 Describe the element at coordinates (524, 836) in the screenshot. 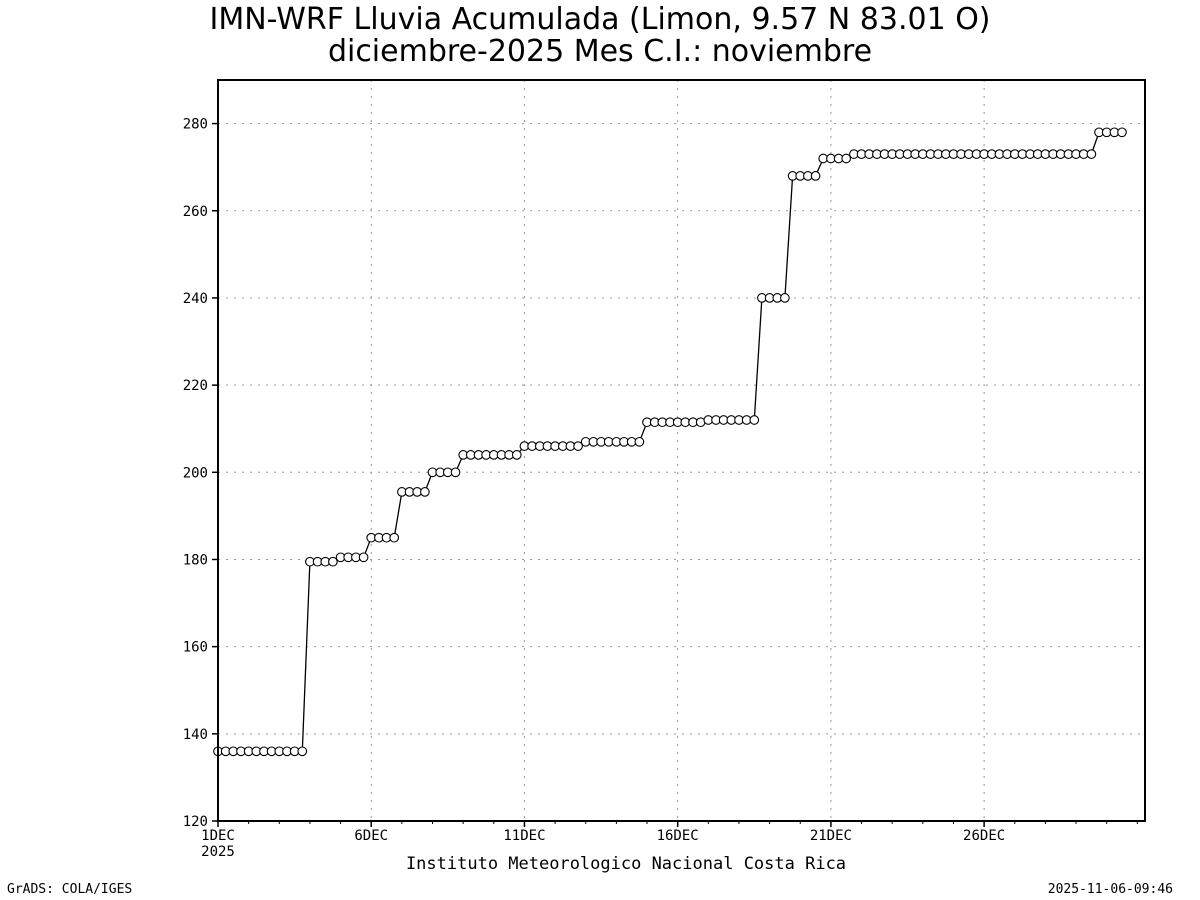

I see `x-tick-label: 11DEC` at that location.